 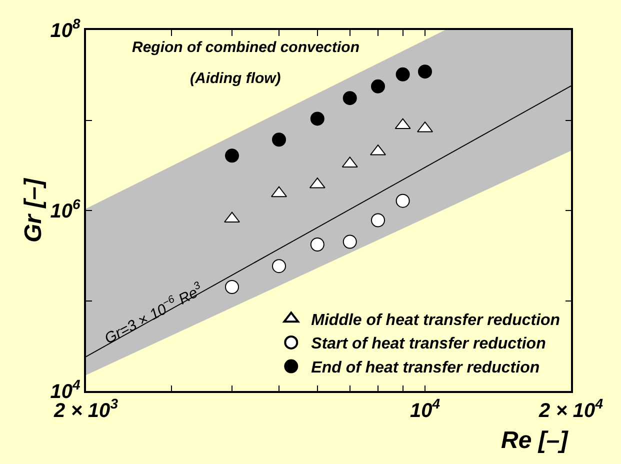 I want to click on legend-label: Start of heat transfer reduction, so click(x=428, y=344).